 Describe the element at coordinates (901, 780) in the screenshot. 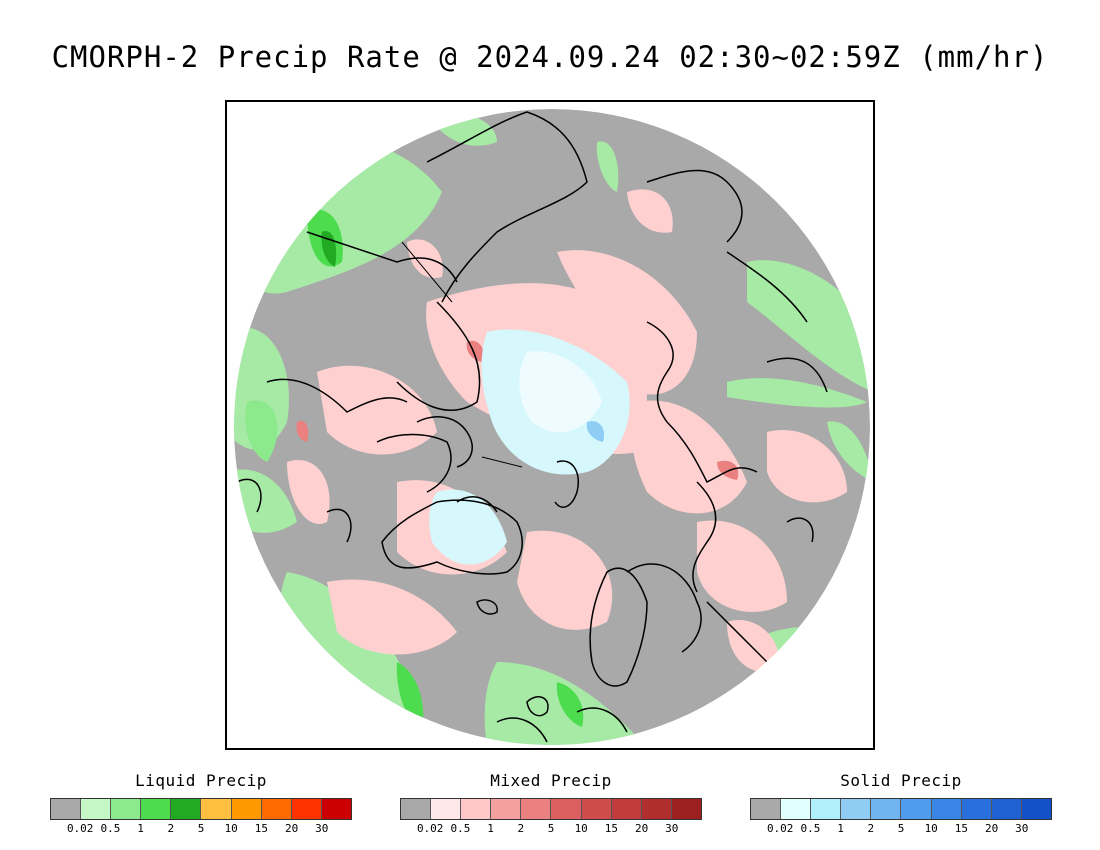

I see `legend-title: Solid Precip` at that location.